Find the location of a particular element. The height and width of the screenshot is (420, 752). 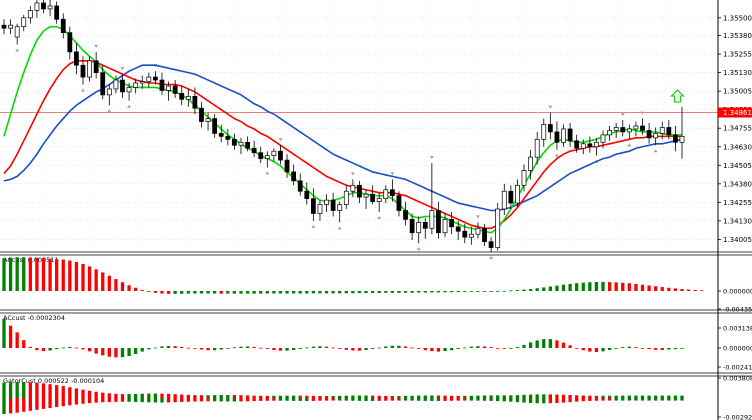

y-tick-label: 1.34630 is located at coordinates (737, 147).